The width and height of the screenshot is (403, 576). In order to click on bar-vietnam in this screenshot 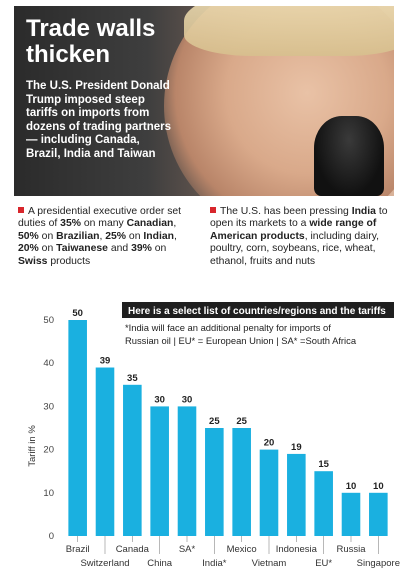, I will do `click(269, 492)`.